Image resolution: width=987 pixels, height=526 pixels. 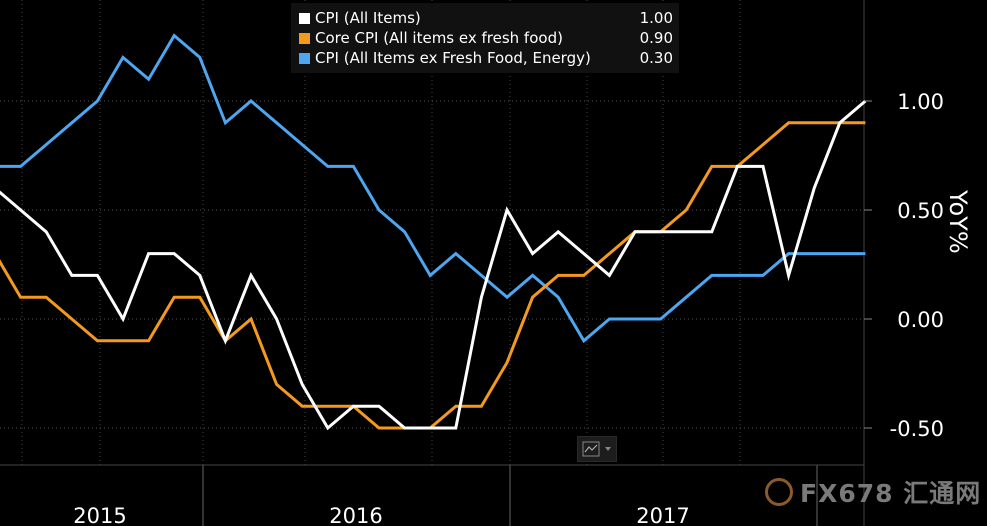 I want to click on y-tick-labels: 1.00 0.50 0.00 -0.50, so click(x=904, y=265).